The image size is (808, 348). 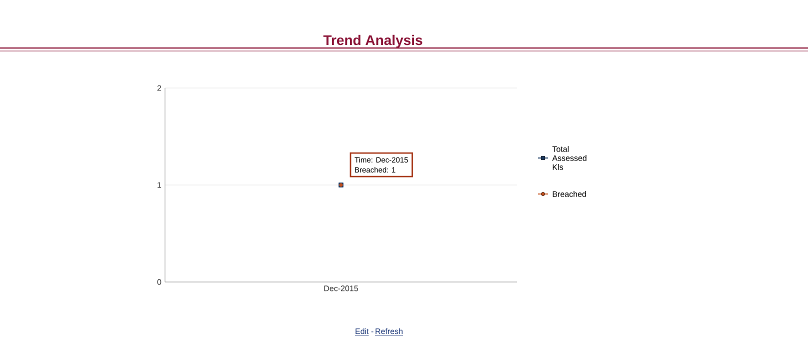 What do you see at coordinates (160, 185) in the screenshot?
I see `y-tick-label: 1` at bounding box center [160, 185].